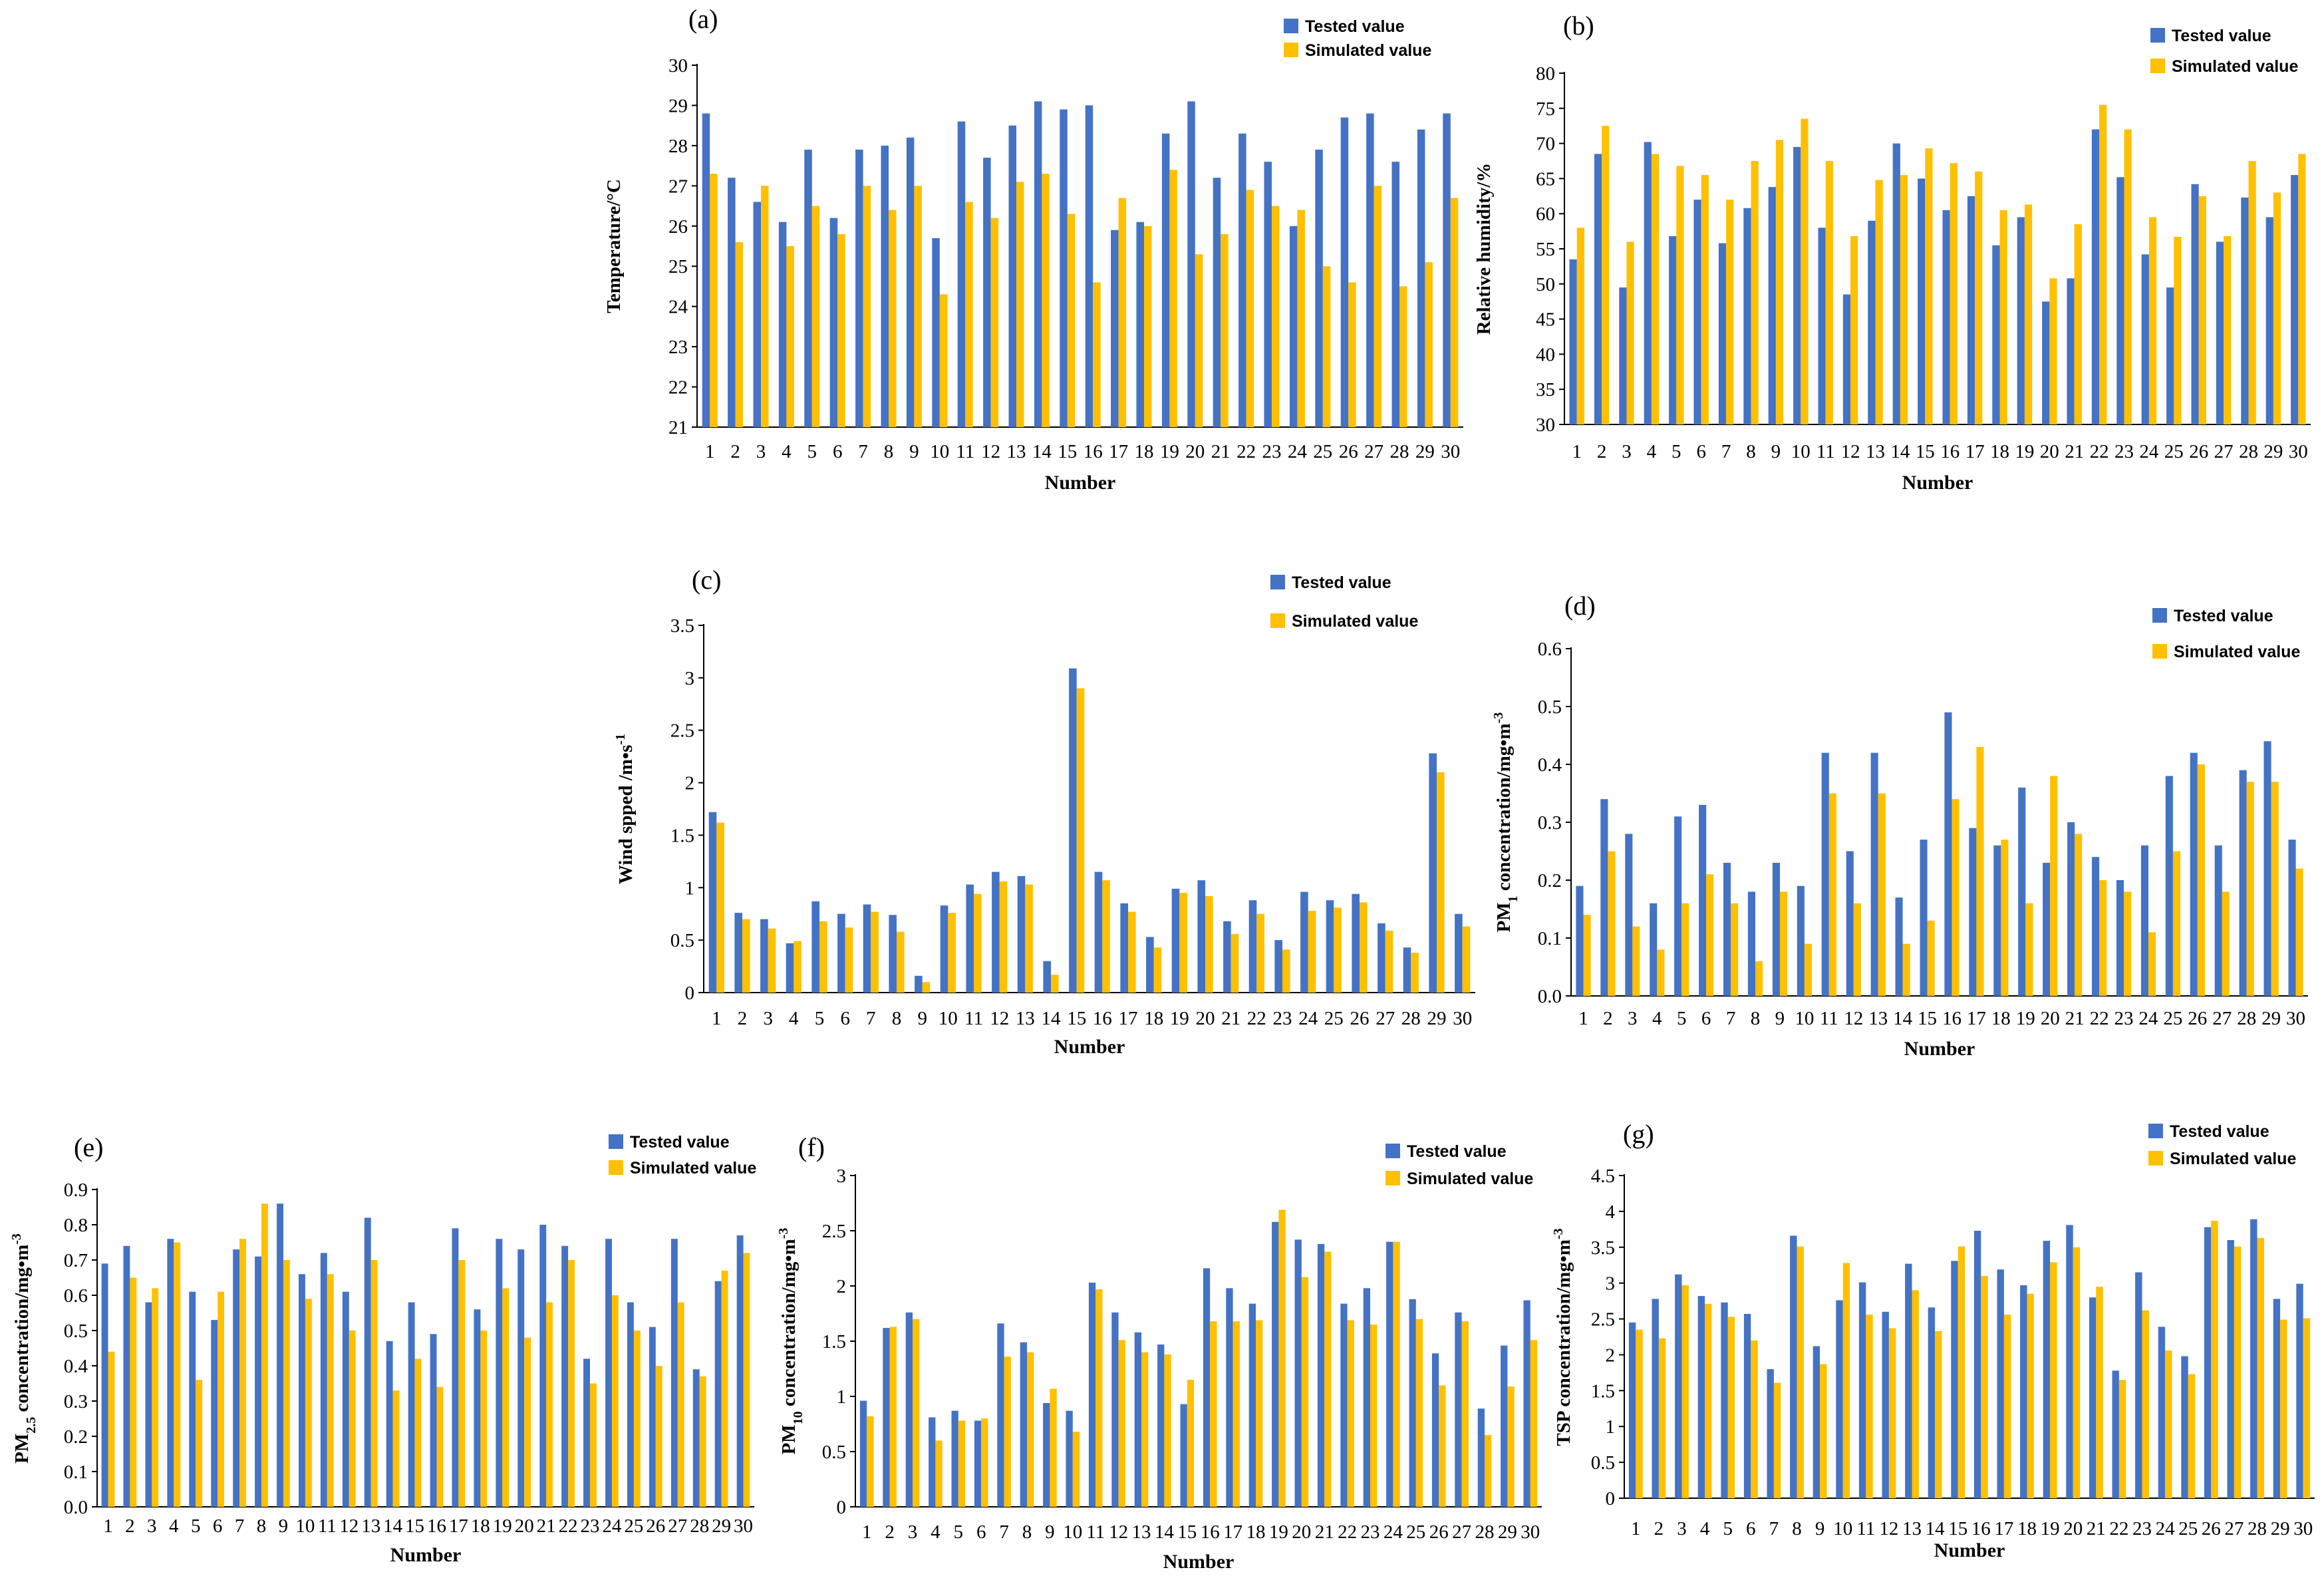 The image size is (2324, 1584). I want to click on y-tick-label: 1, so click(690, 888).